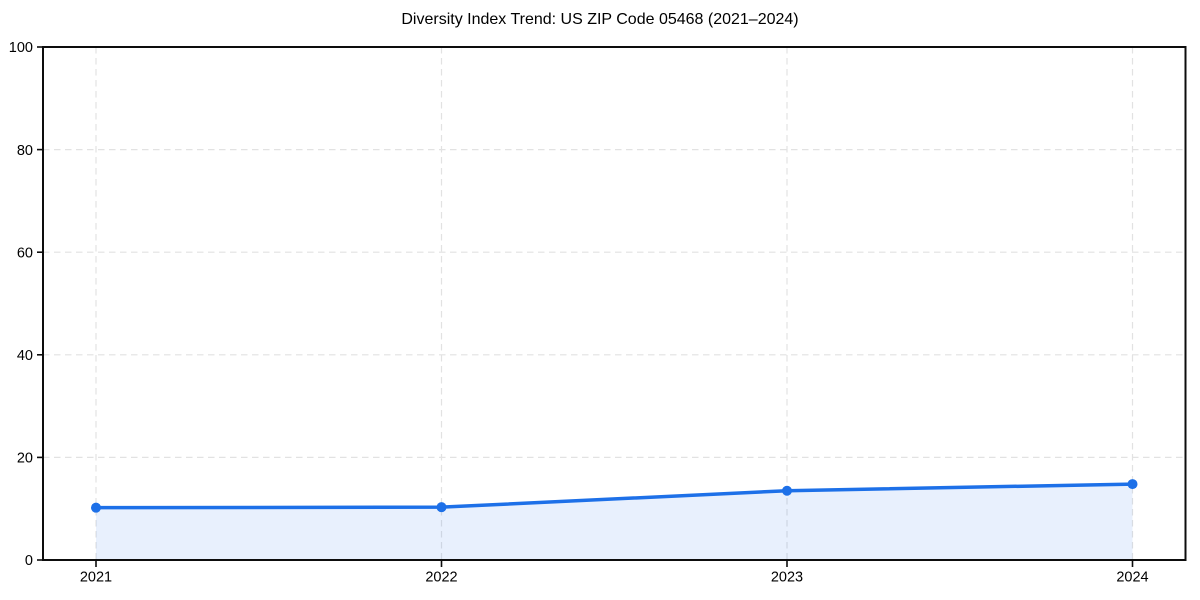  Describe the element at coordinates (25, 253) in the screenshot. I see `y-tick-label: 60` at that location.